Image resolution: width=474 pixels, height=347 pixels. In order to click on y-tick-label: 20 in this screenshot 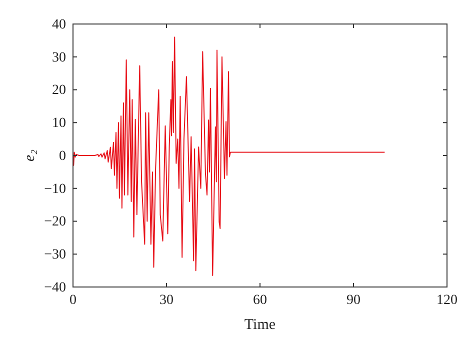, I will do `click(59, 90)`.